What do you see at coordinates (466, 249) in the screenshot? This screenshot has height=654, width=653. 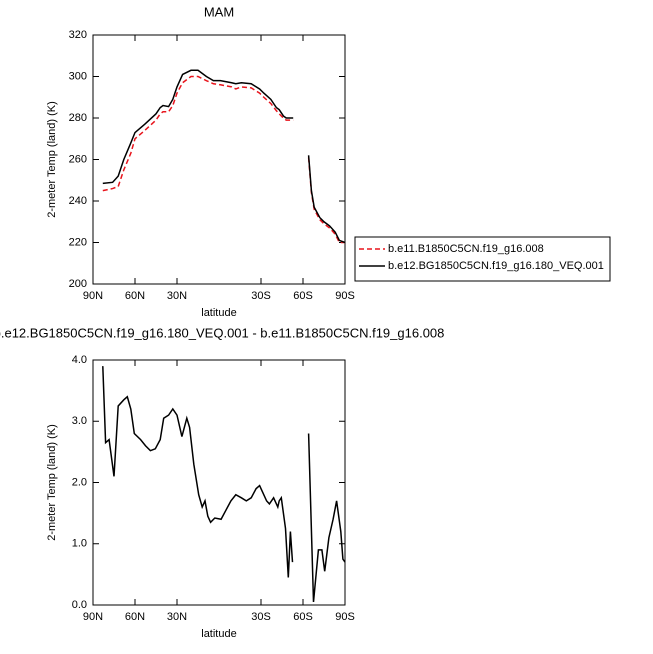 I see `legend-label: b.e11.B1850C5CN.f19_g16.008` at bounding box center [466, 249].